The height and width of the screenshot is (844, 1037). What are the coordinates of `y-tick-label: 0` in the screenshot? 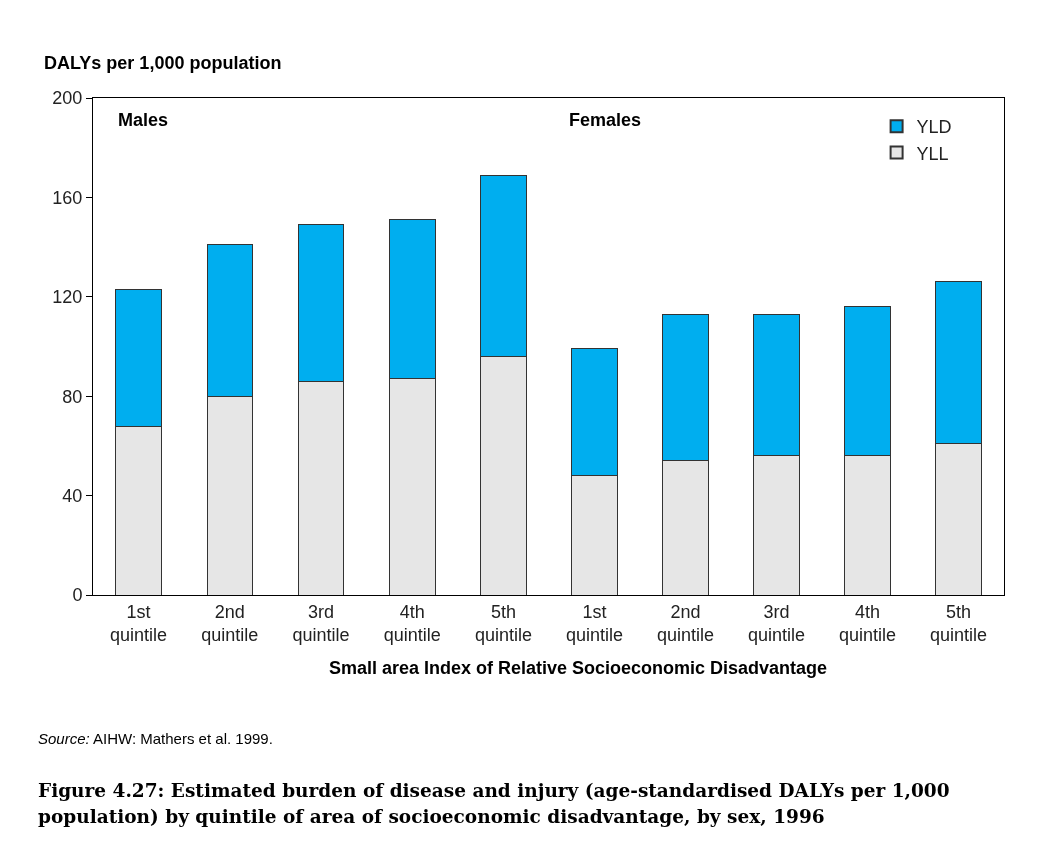 It's located at (77, 595).